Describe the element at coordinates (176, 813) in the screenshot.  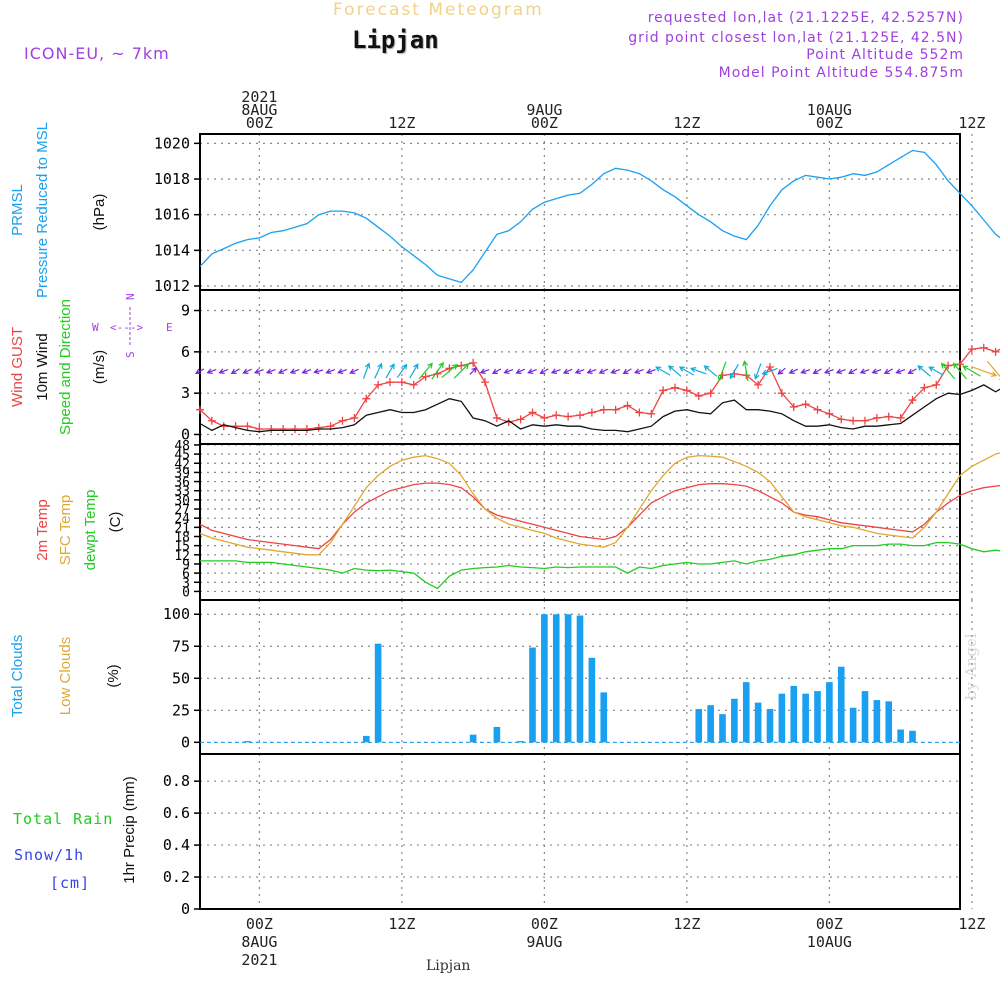
I see `precip-ytick-label-3: 0.6` at that location.